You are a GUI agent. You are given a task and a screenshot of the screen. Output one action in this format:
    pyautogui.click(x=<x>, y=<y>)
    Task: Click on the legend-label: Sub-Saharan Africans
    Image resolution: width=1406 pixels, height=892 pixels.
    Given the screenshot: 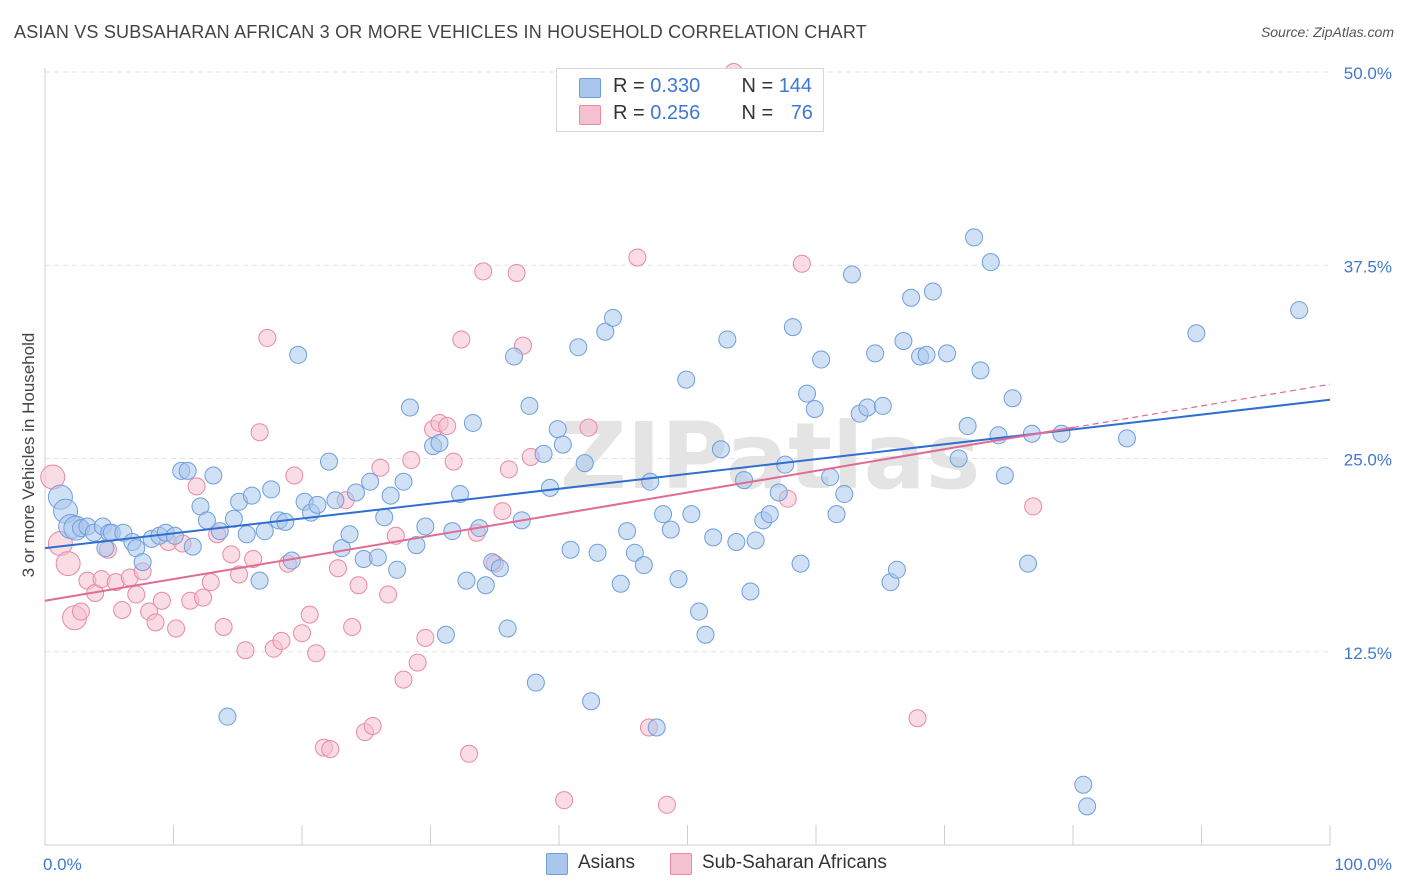 What is the action you would take?
    pyautogui.click(x=794, y=862)
    